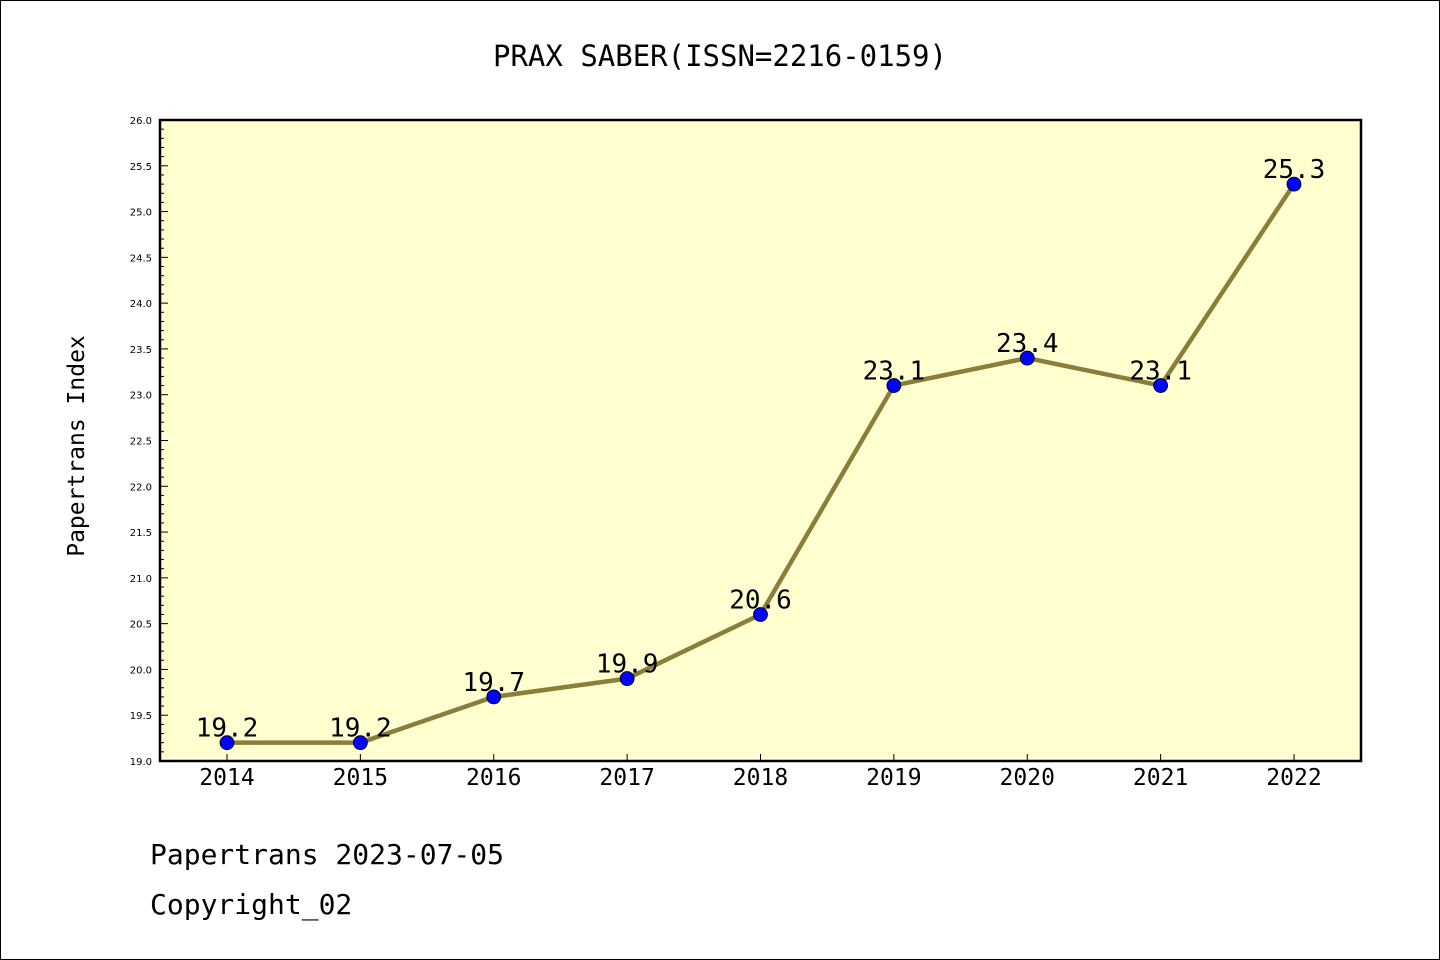  I want to click on x-tick-label: 2019, so click(893, 778).